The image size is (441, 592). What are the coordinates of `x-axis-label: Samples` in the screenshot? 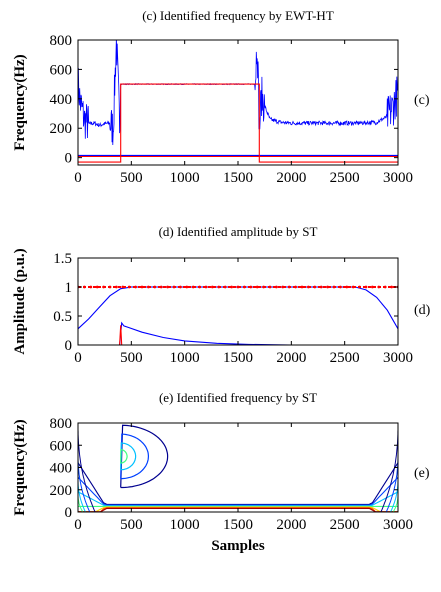 It's located at (238, 546).